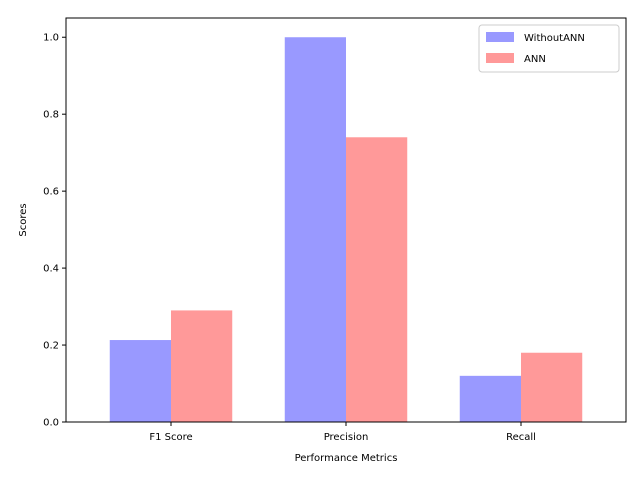  I want to click on x-tick-label: Recall, so click(521, 437).